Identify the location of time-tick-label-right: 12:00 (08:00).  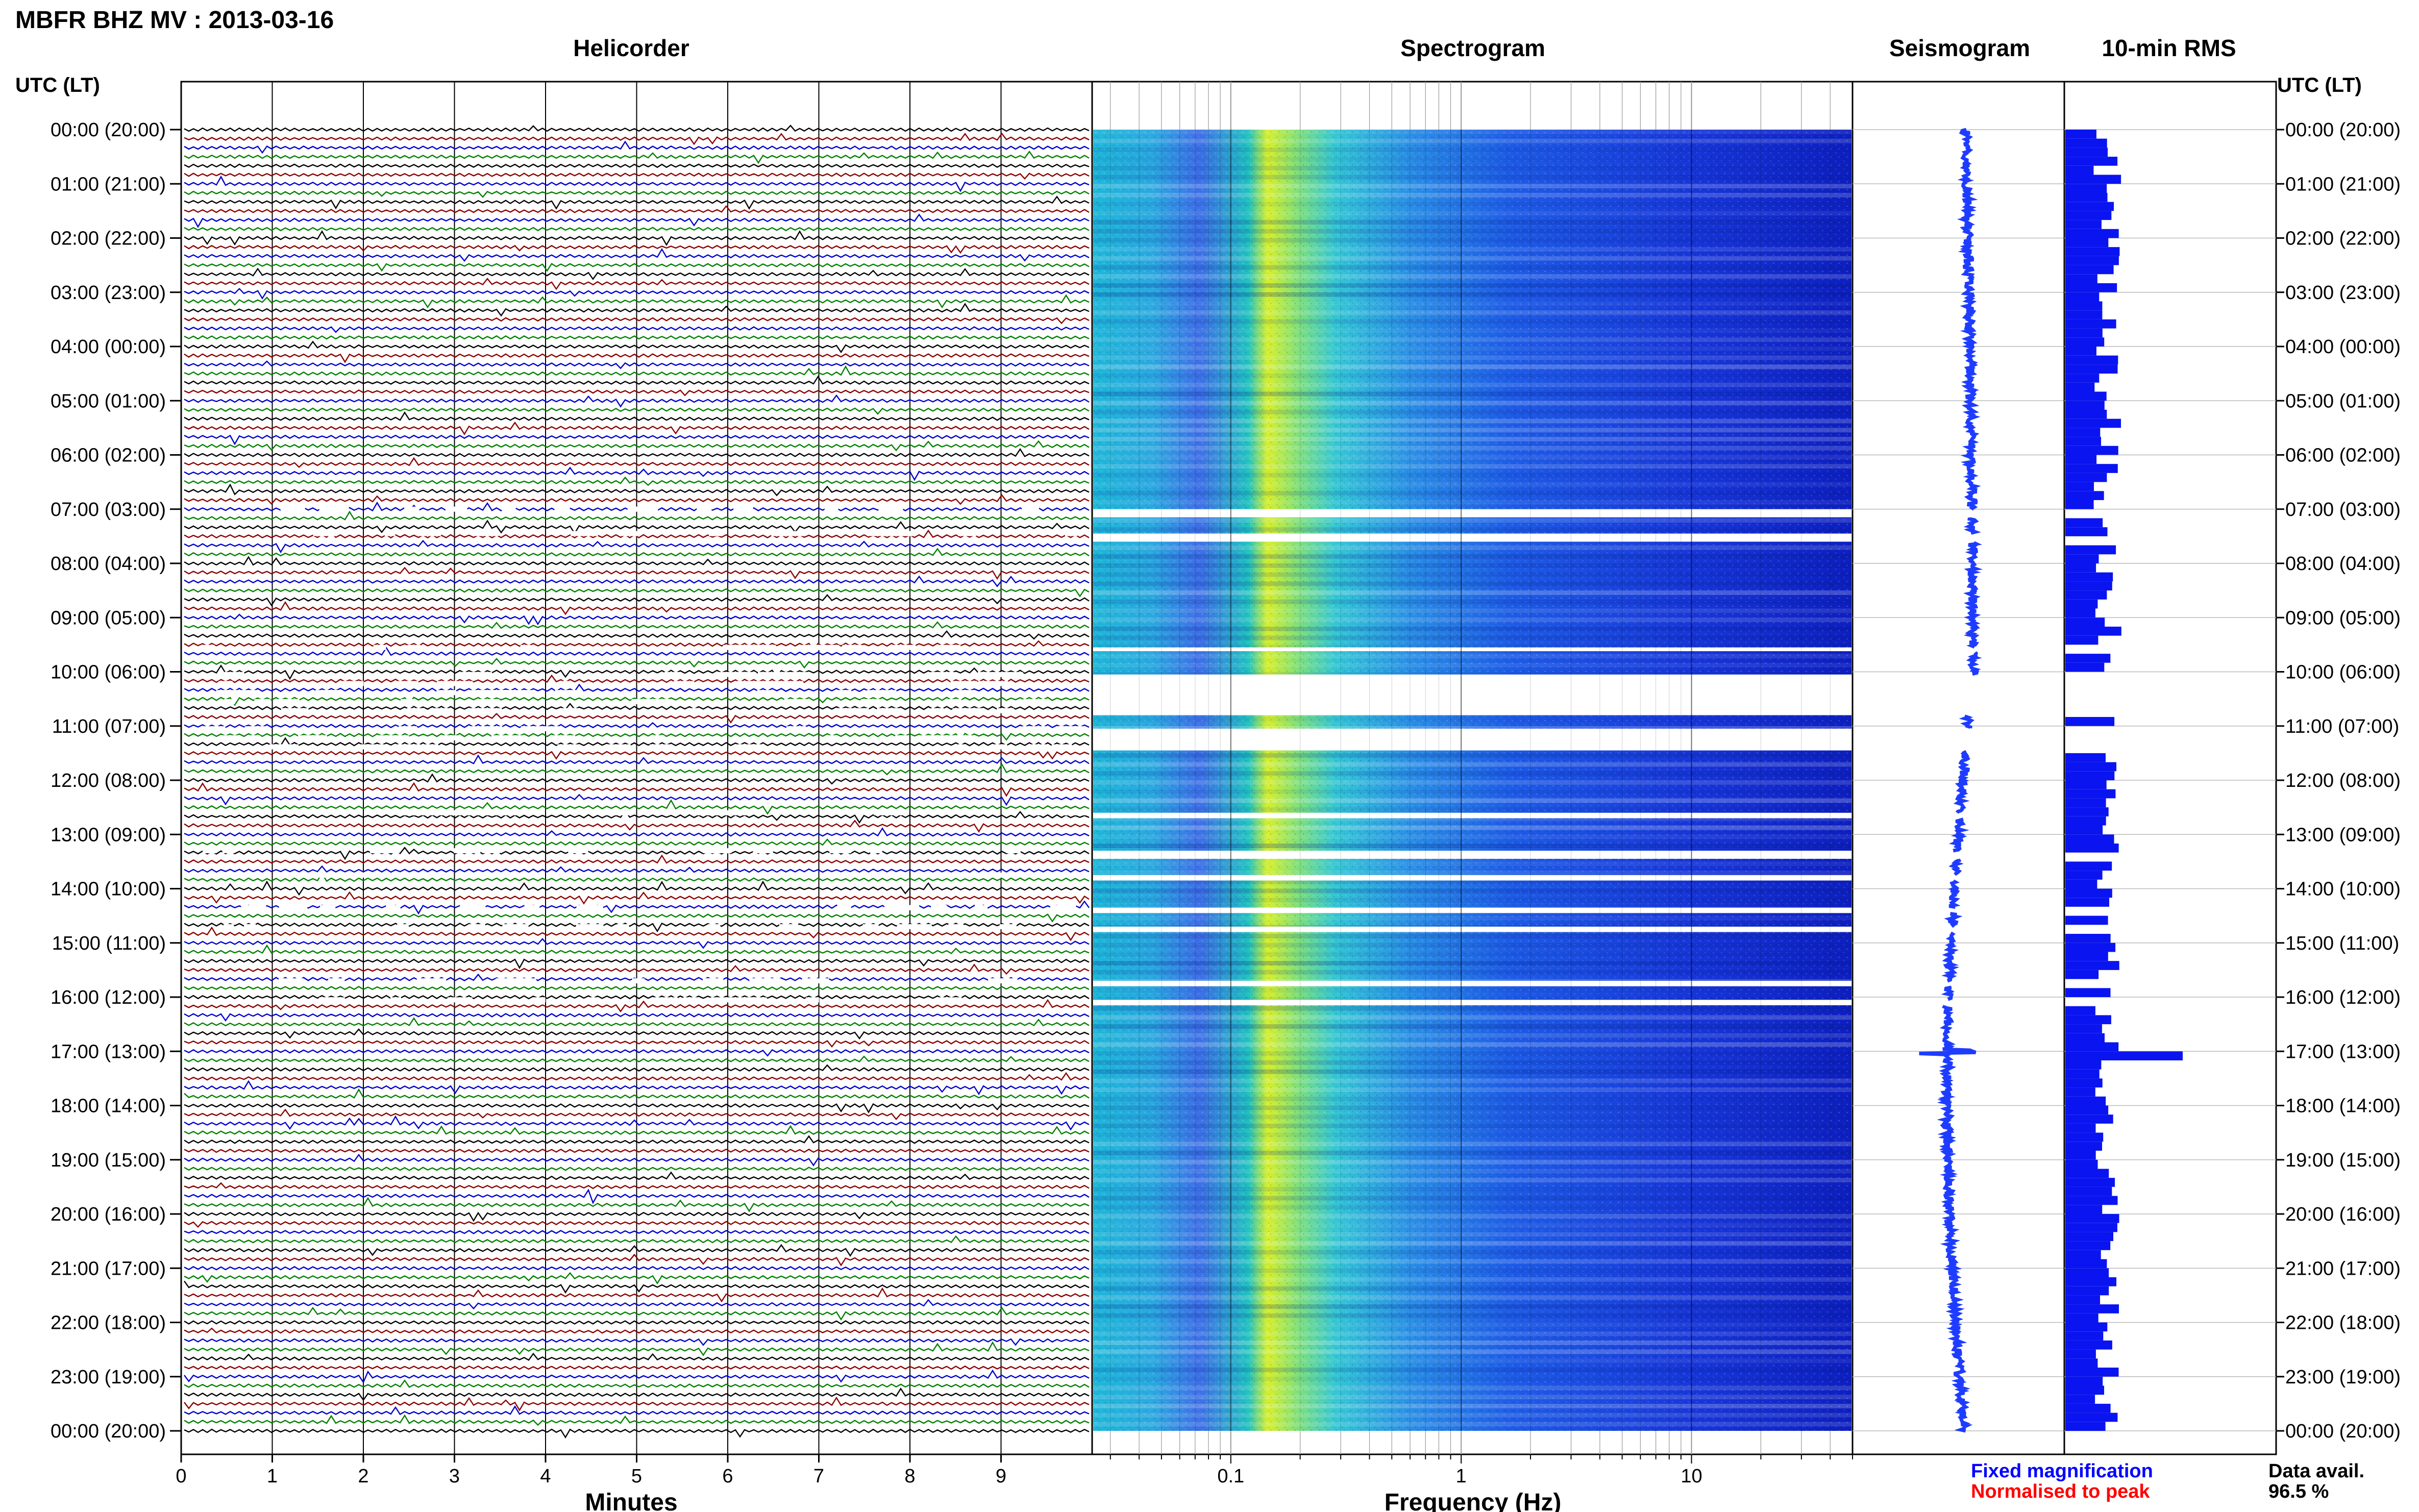
(2343, 780).